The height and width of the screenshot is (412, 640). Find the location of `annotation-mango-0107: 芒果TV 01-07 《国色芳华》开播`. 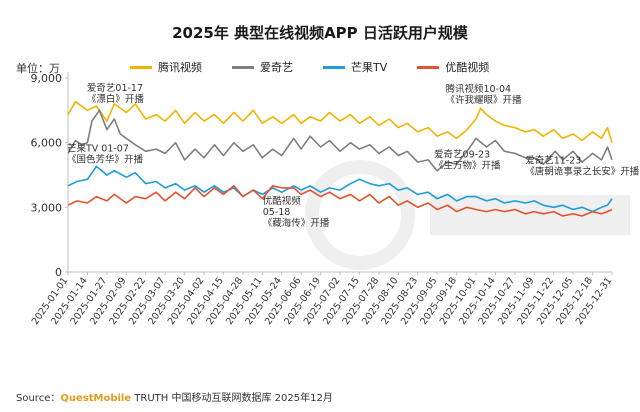

annotation-mango-0107: 芒果TV 01-07 《国色芳华》开播 is located at coordinates (105, 153).